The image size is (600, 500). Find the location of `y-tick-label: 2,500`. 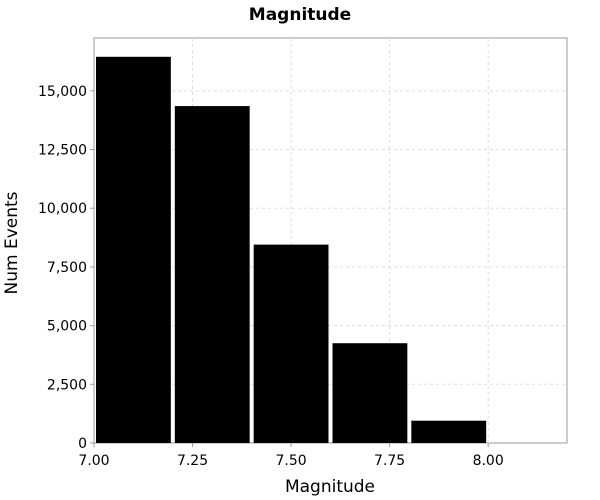

y-tick-label: 2,500 is located at coordinates (67, 385).